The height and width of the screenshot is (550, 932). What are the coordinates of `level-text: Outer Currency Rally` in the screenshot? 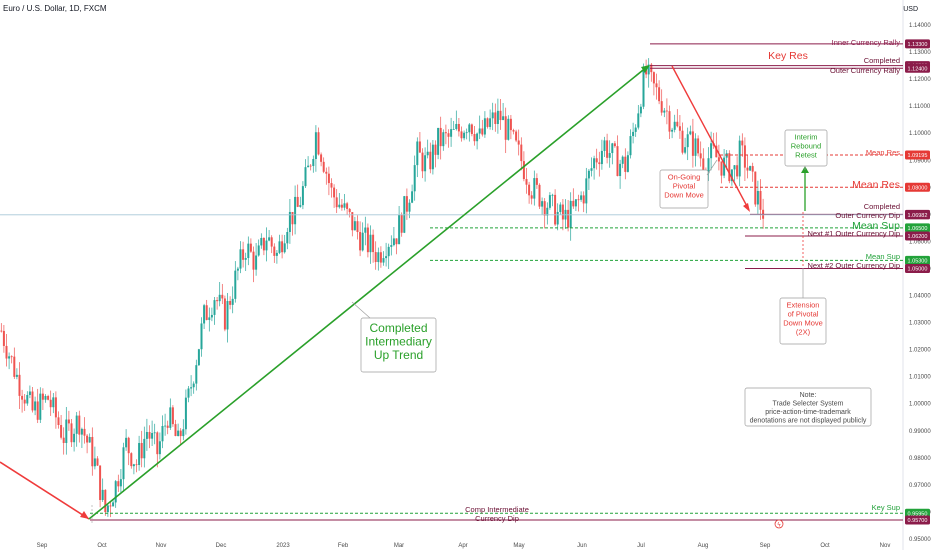 It's located at (865, 70).